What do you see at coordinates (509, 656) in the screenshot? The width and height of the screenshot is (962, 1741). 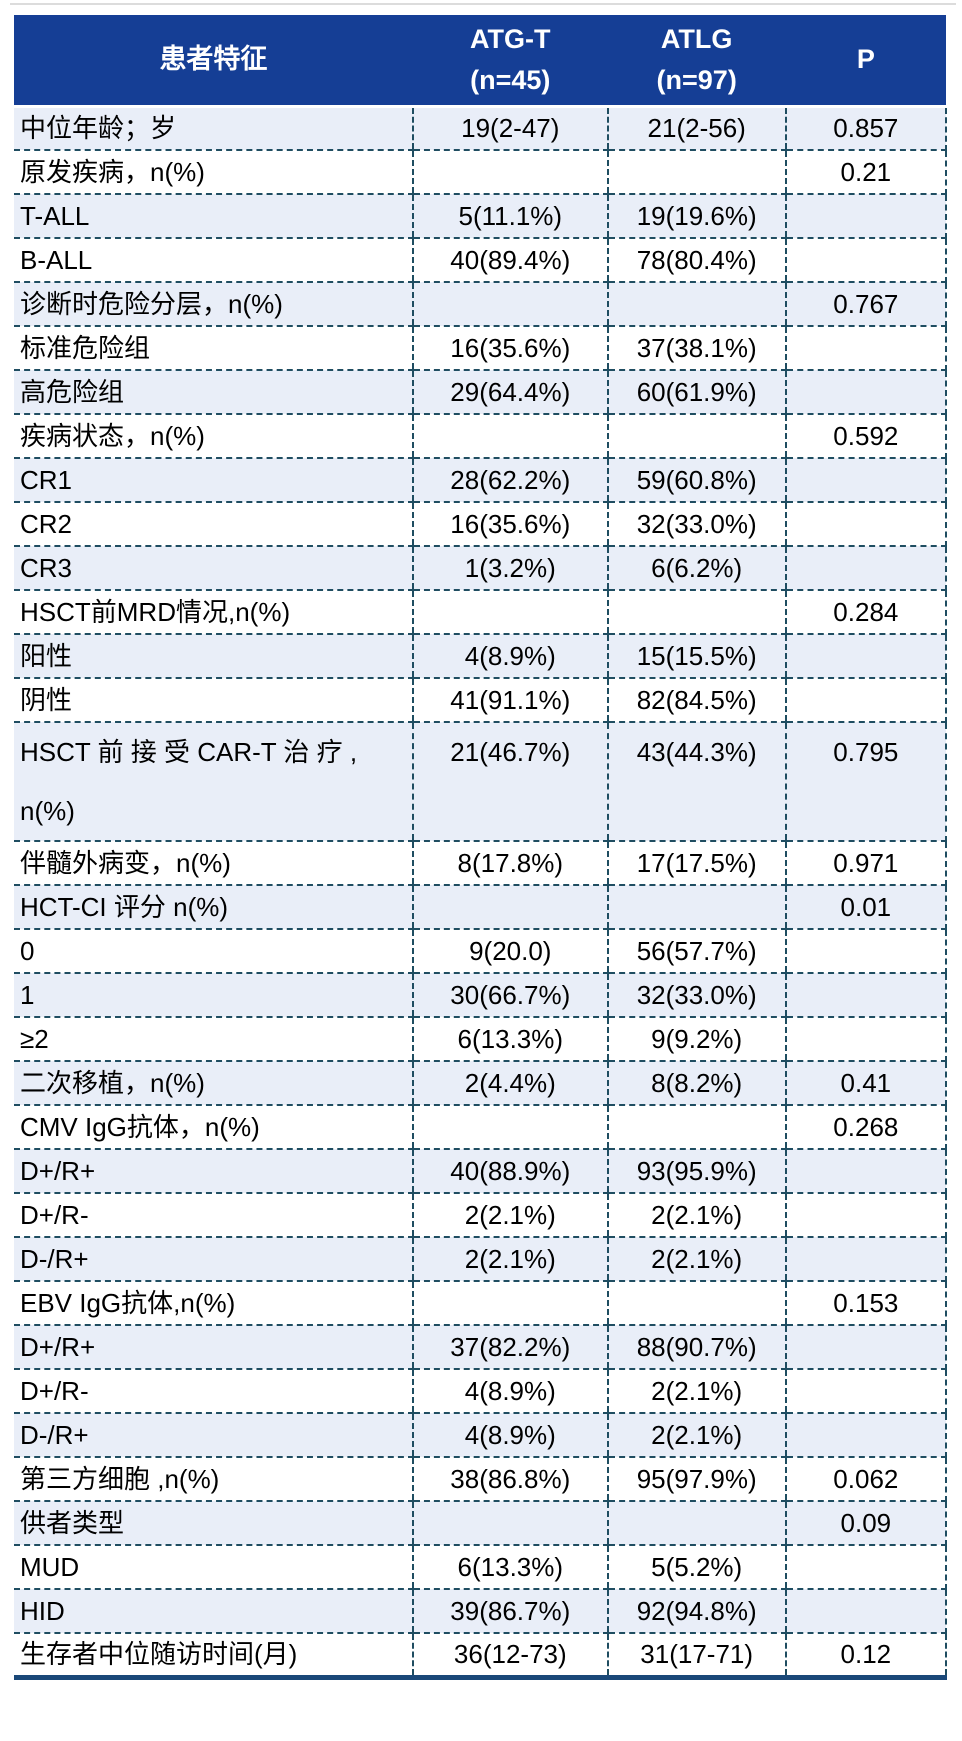 I see `atg-t-value-cell: 4(8.9%)` at bounding box center [509, 656].